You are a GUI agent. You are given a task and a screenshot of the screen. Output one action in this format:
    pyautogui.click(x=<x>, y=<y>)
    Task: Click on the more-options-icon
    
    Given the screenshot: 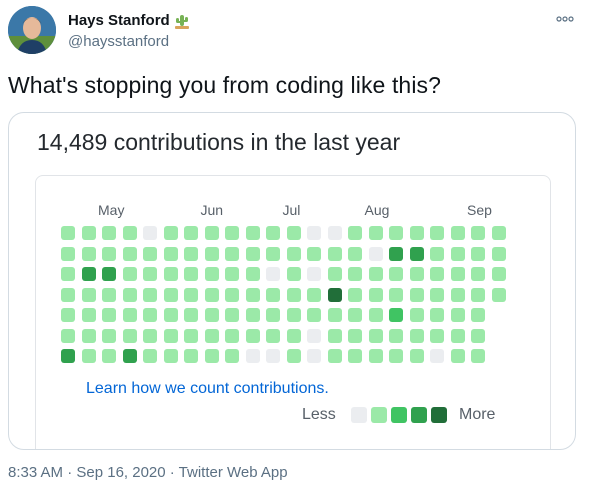 What is the action you would take?
    pyautogui.click(x=565, y=19)
    